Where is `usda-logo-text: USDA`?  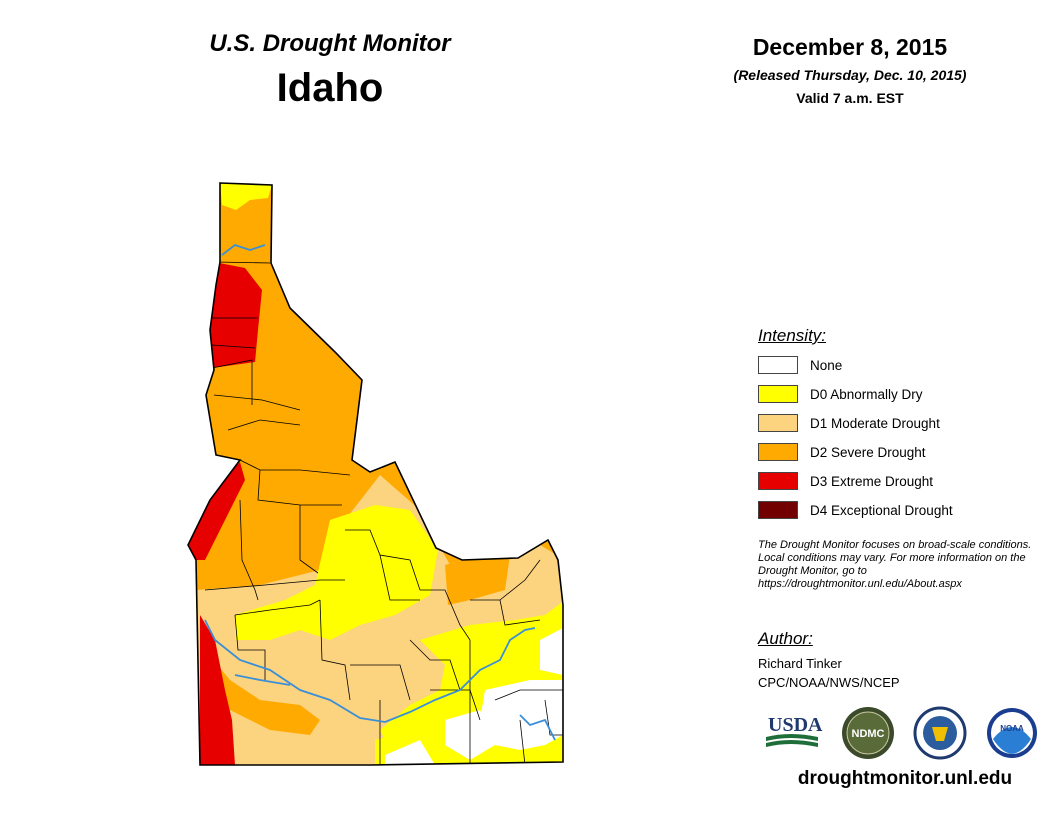 usda-logo-text: USDA is located at coordinates (795, 725).